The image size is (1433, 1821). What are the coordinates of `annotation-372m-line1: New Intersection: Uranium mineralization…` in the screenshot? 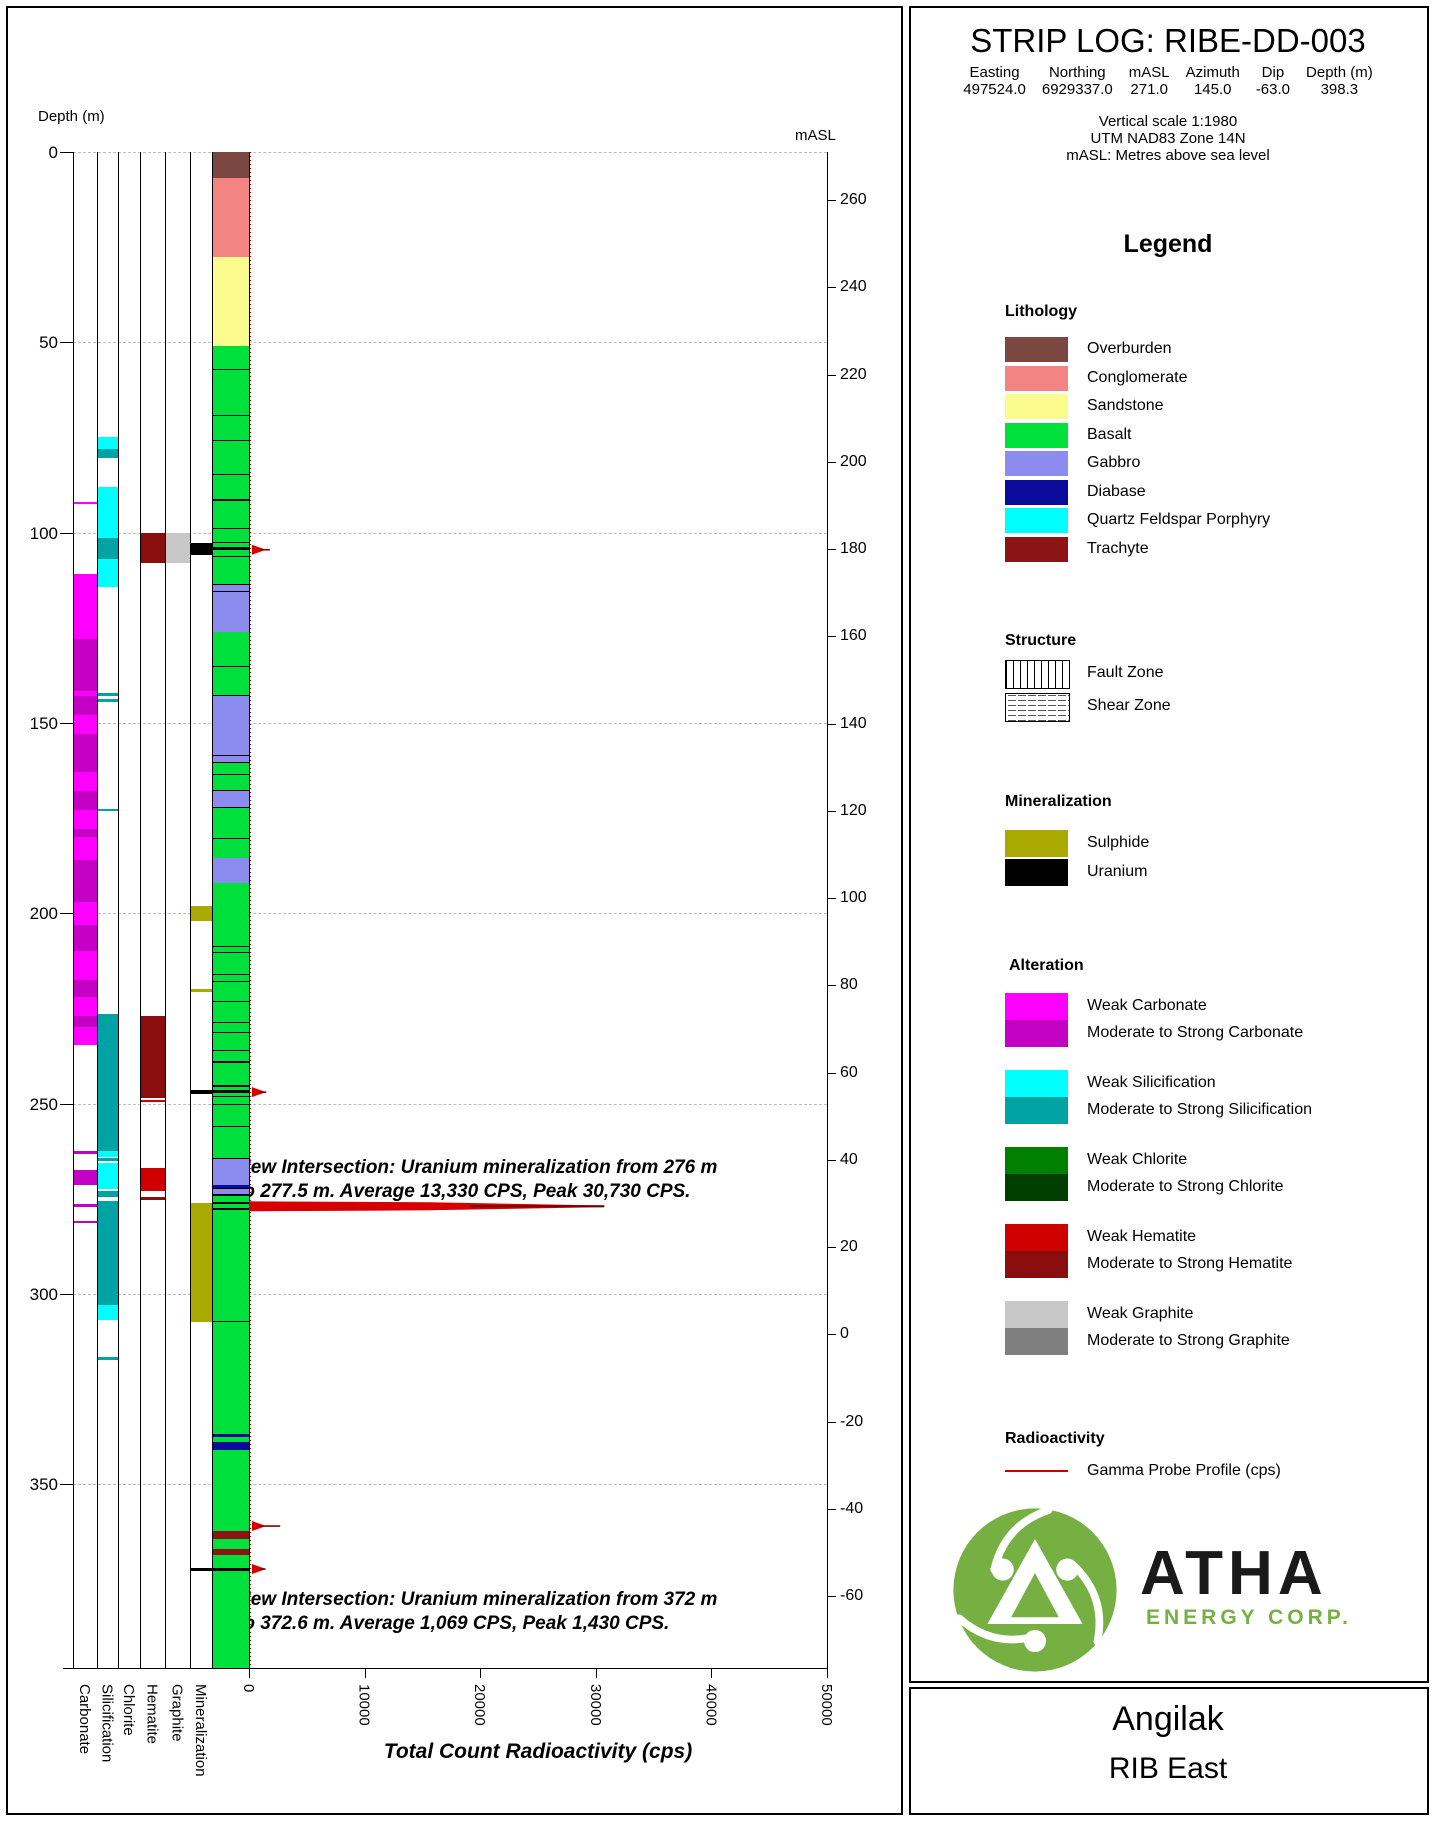 It's located at (477, 1599).